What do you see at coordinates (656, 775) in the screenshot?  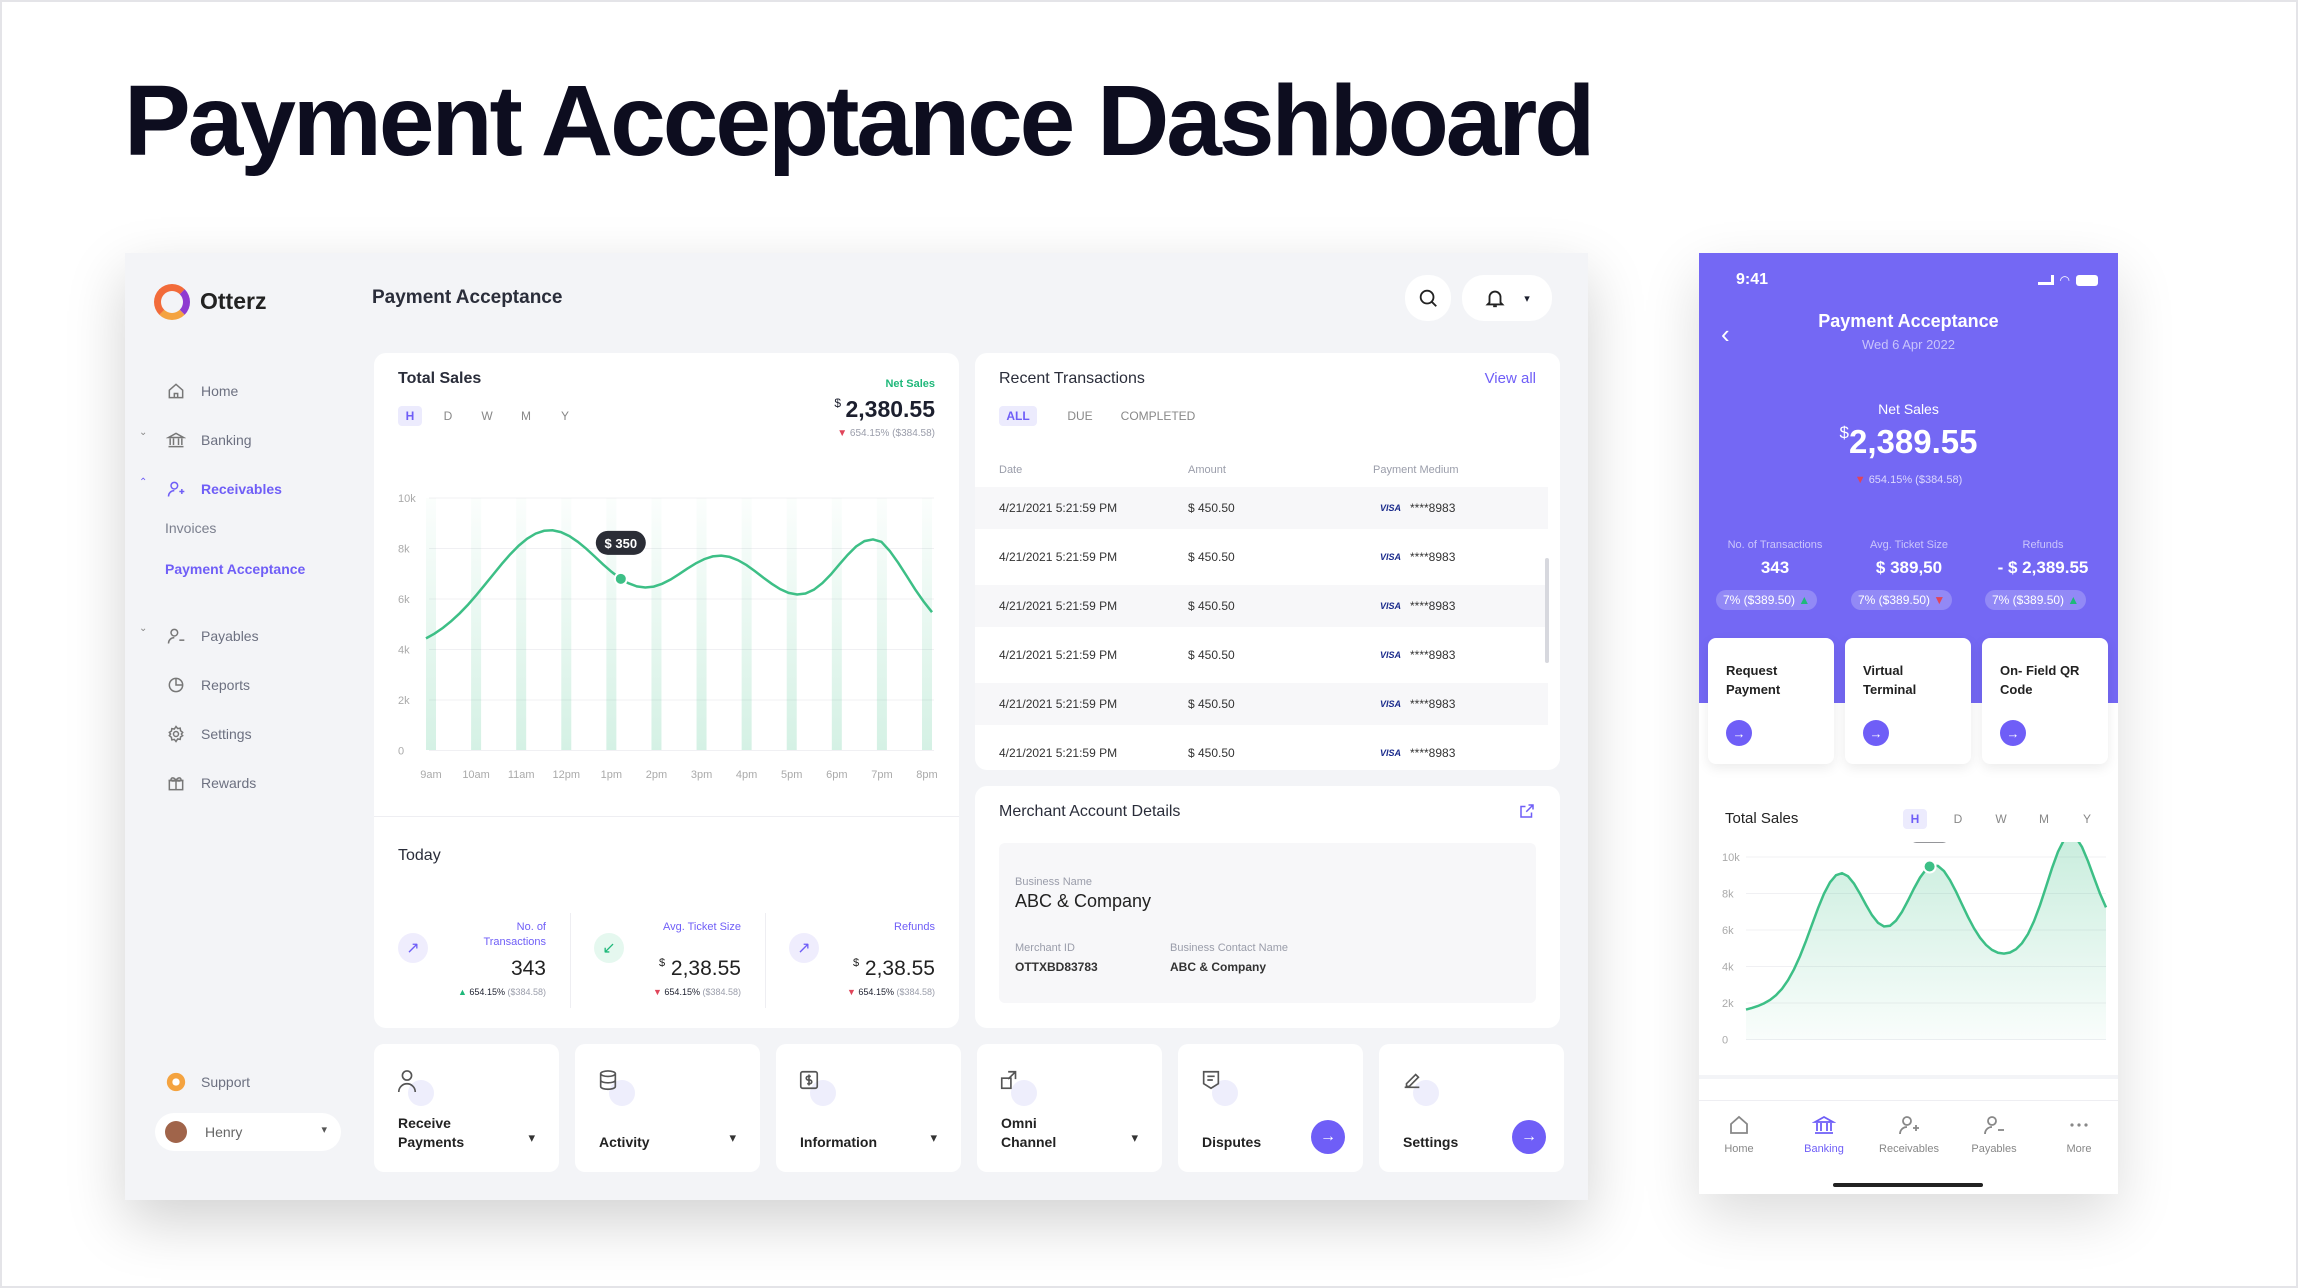 I see `x-tick-label: 2pm` at bounding box center [656, 775].